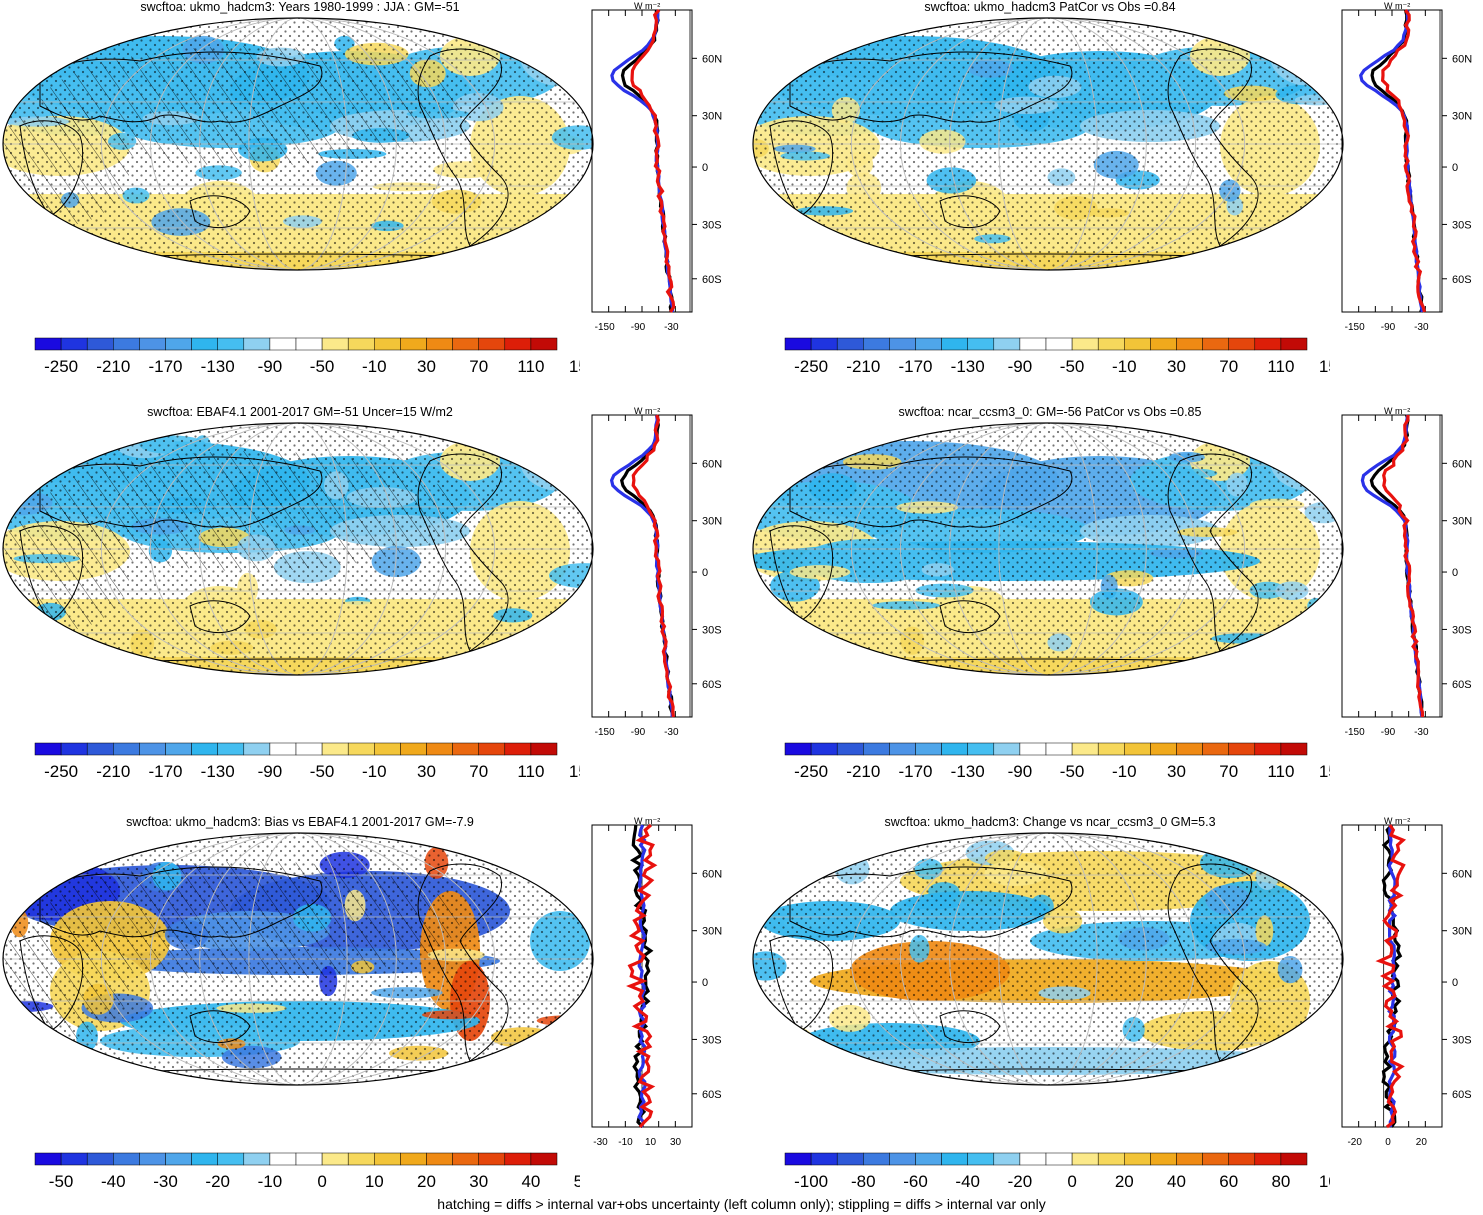 The height and width of the screenshot is (1215, 1483). I want to click on zonal-tick-label: 30, so click(676, 1142).